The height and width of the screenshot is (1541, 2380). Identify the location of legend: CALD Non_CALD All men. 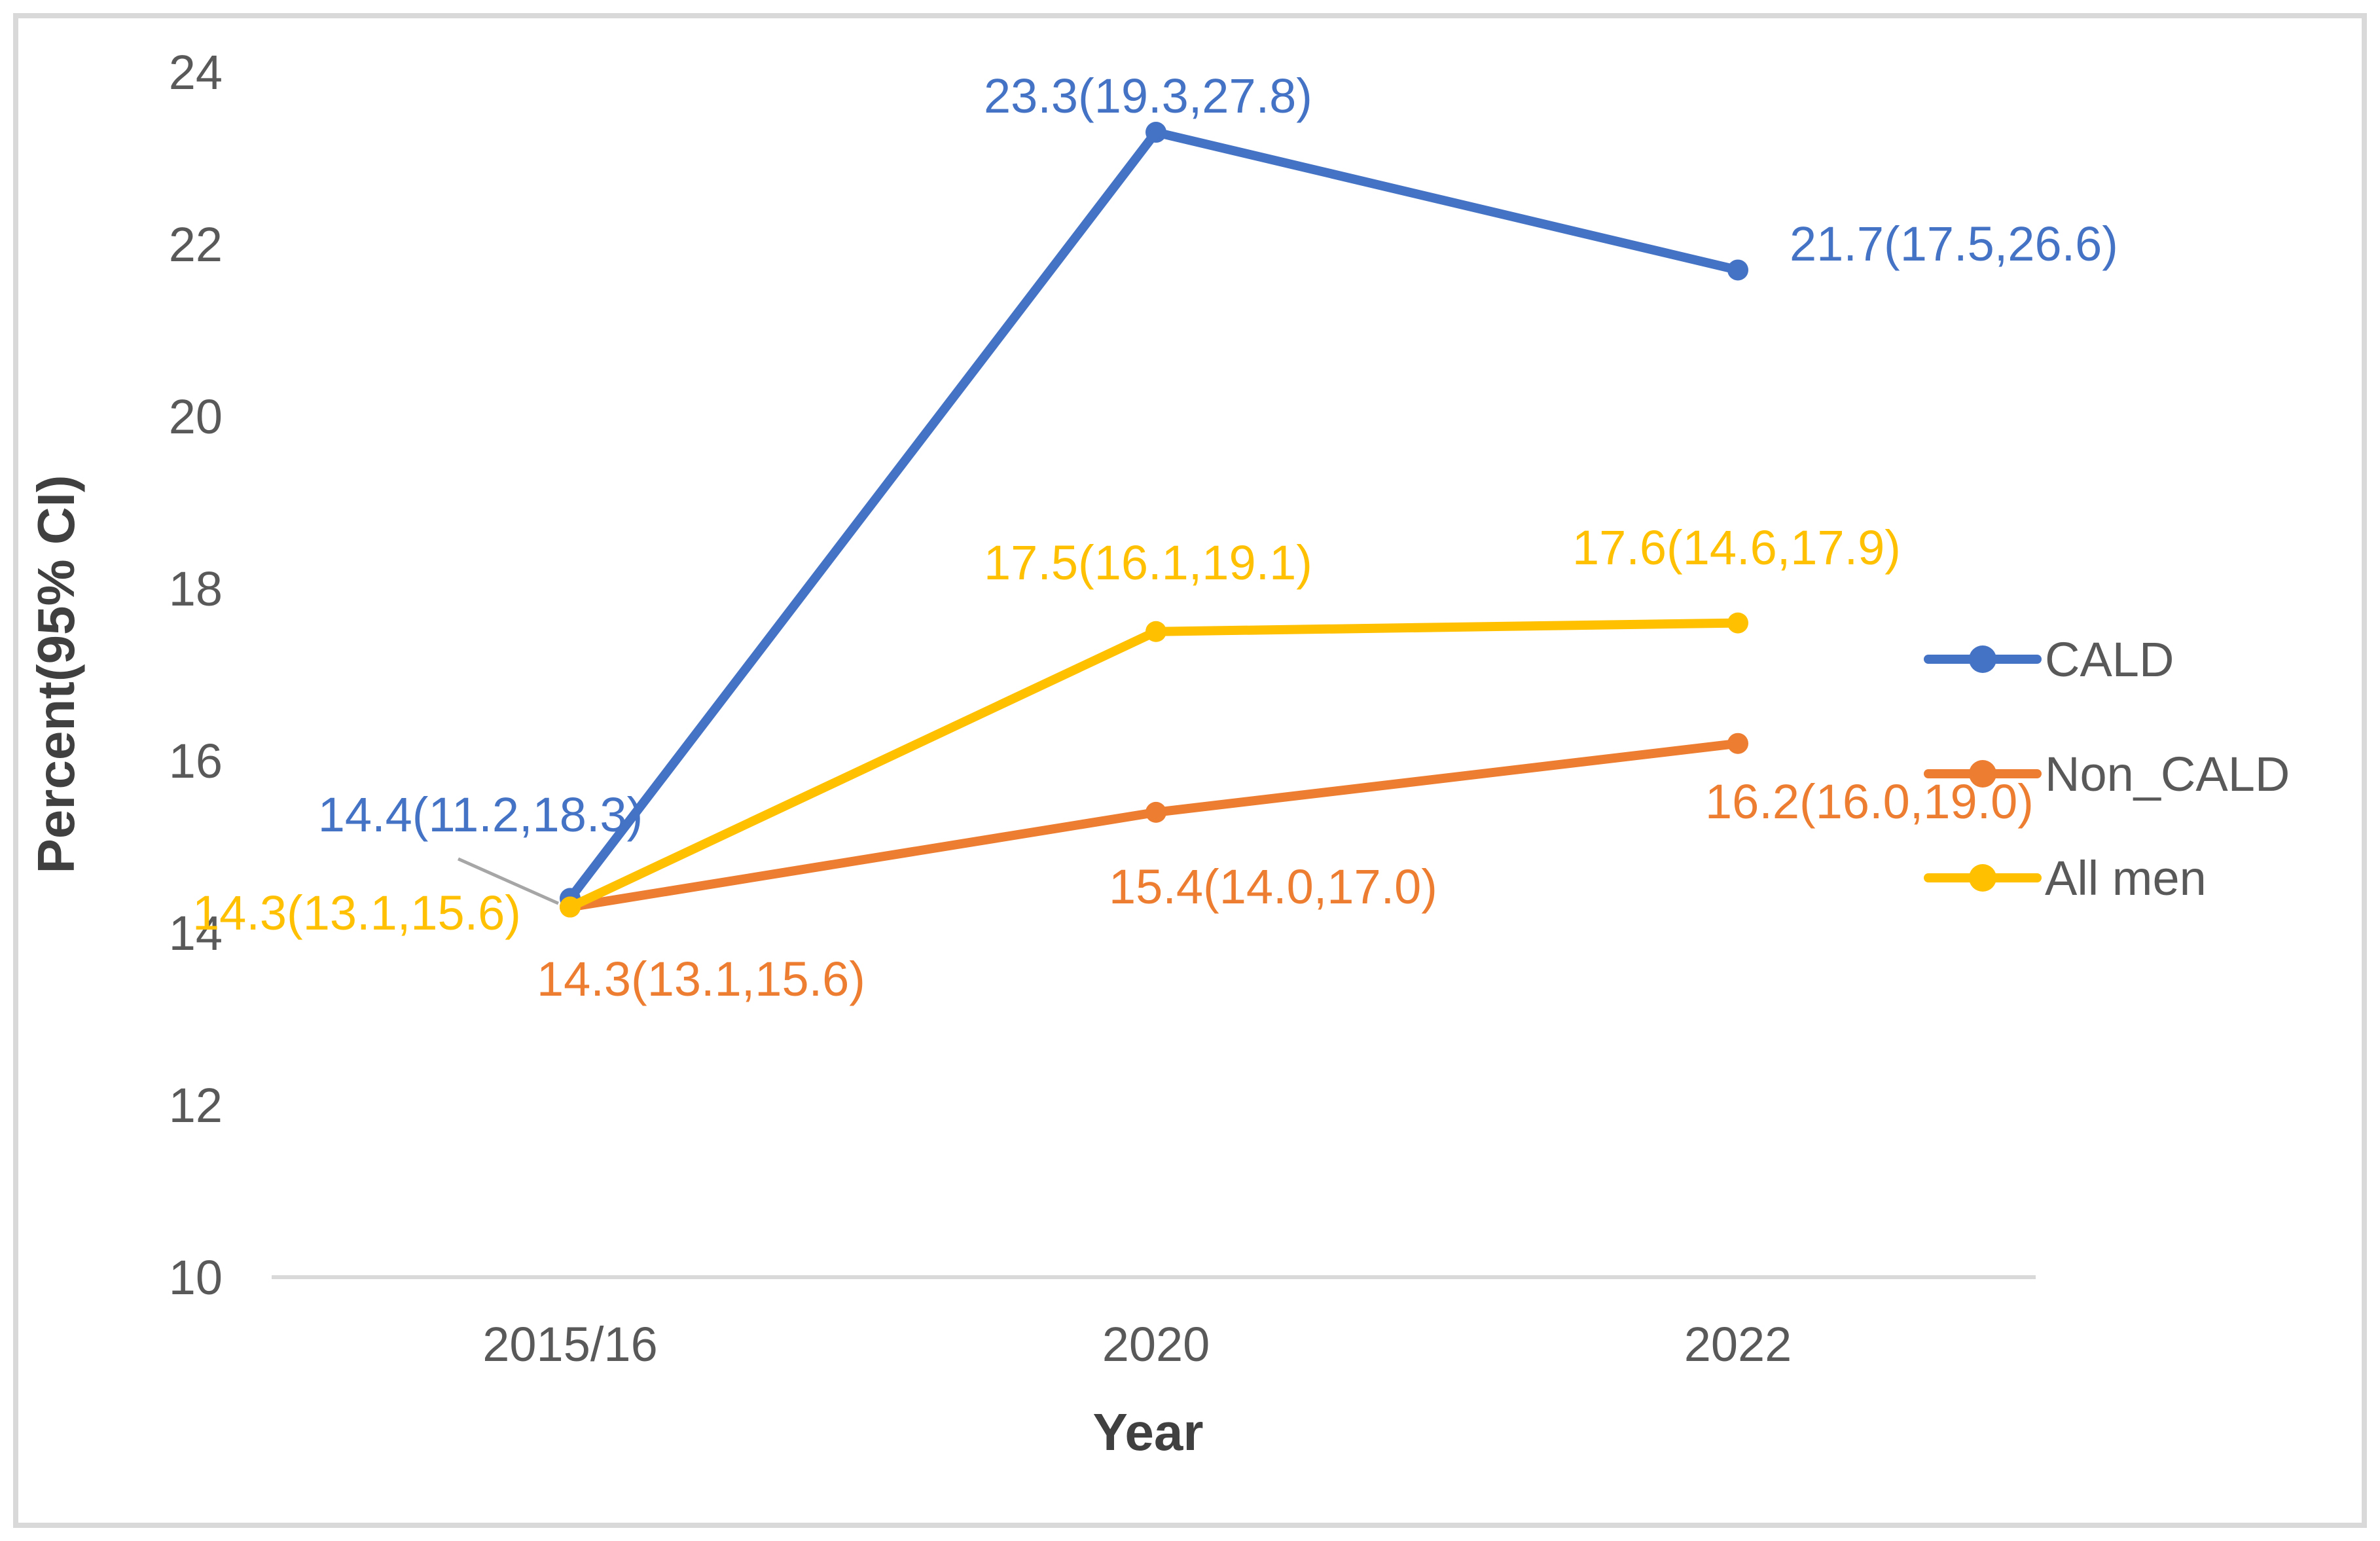
(2107, 768).